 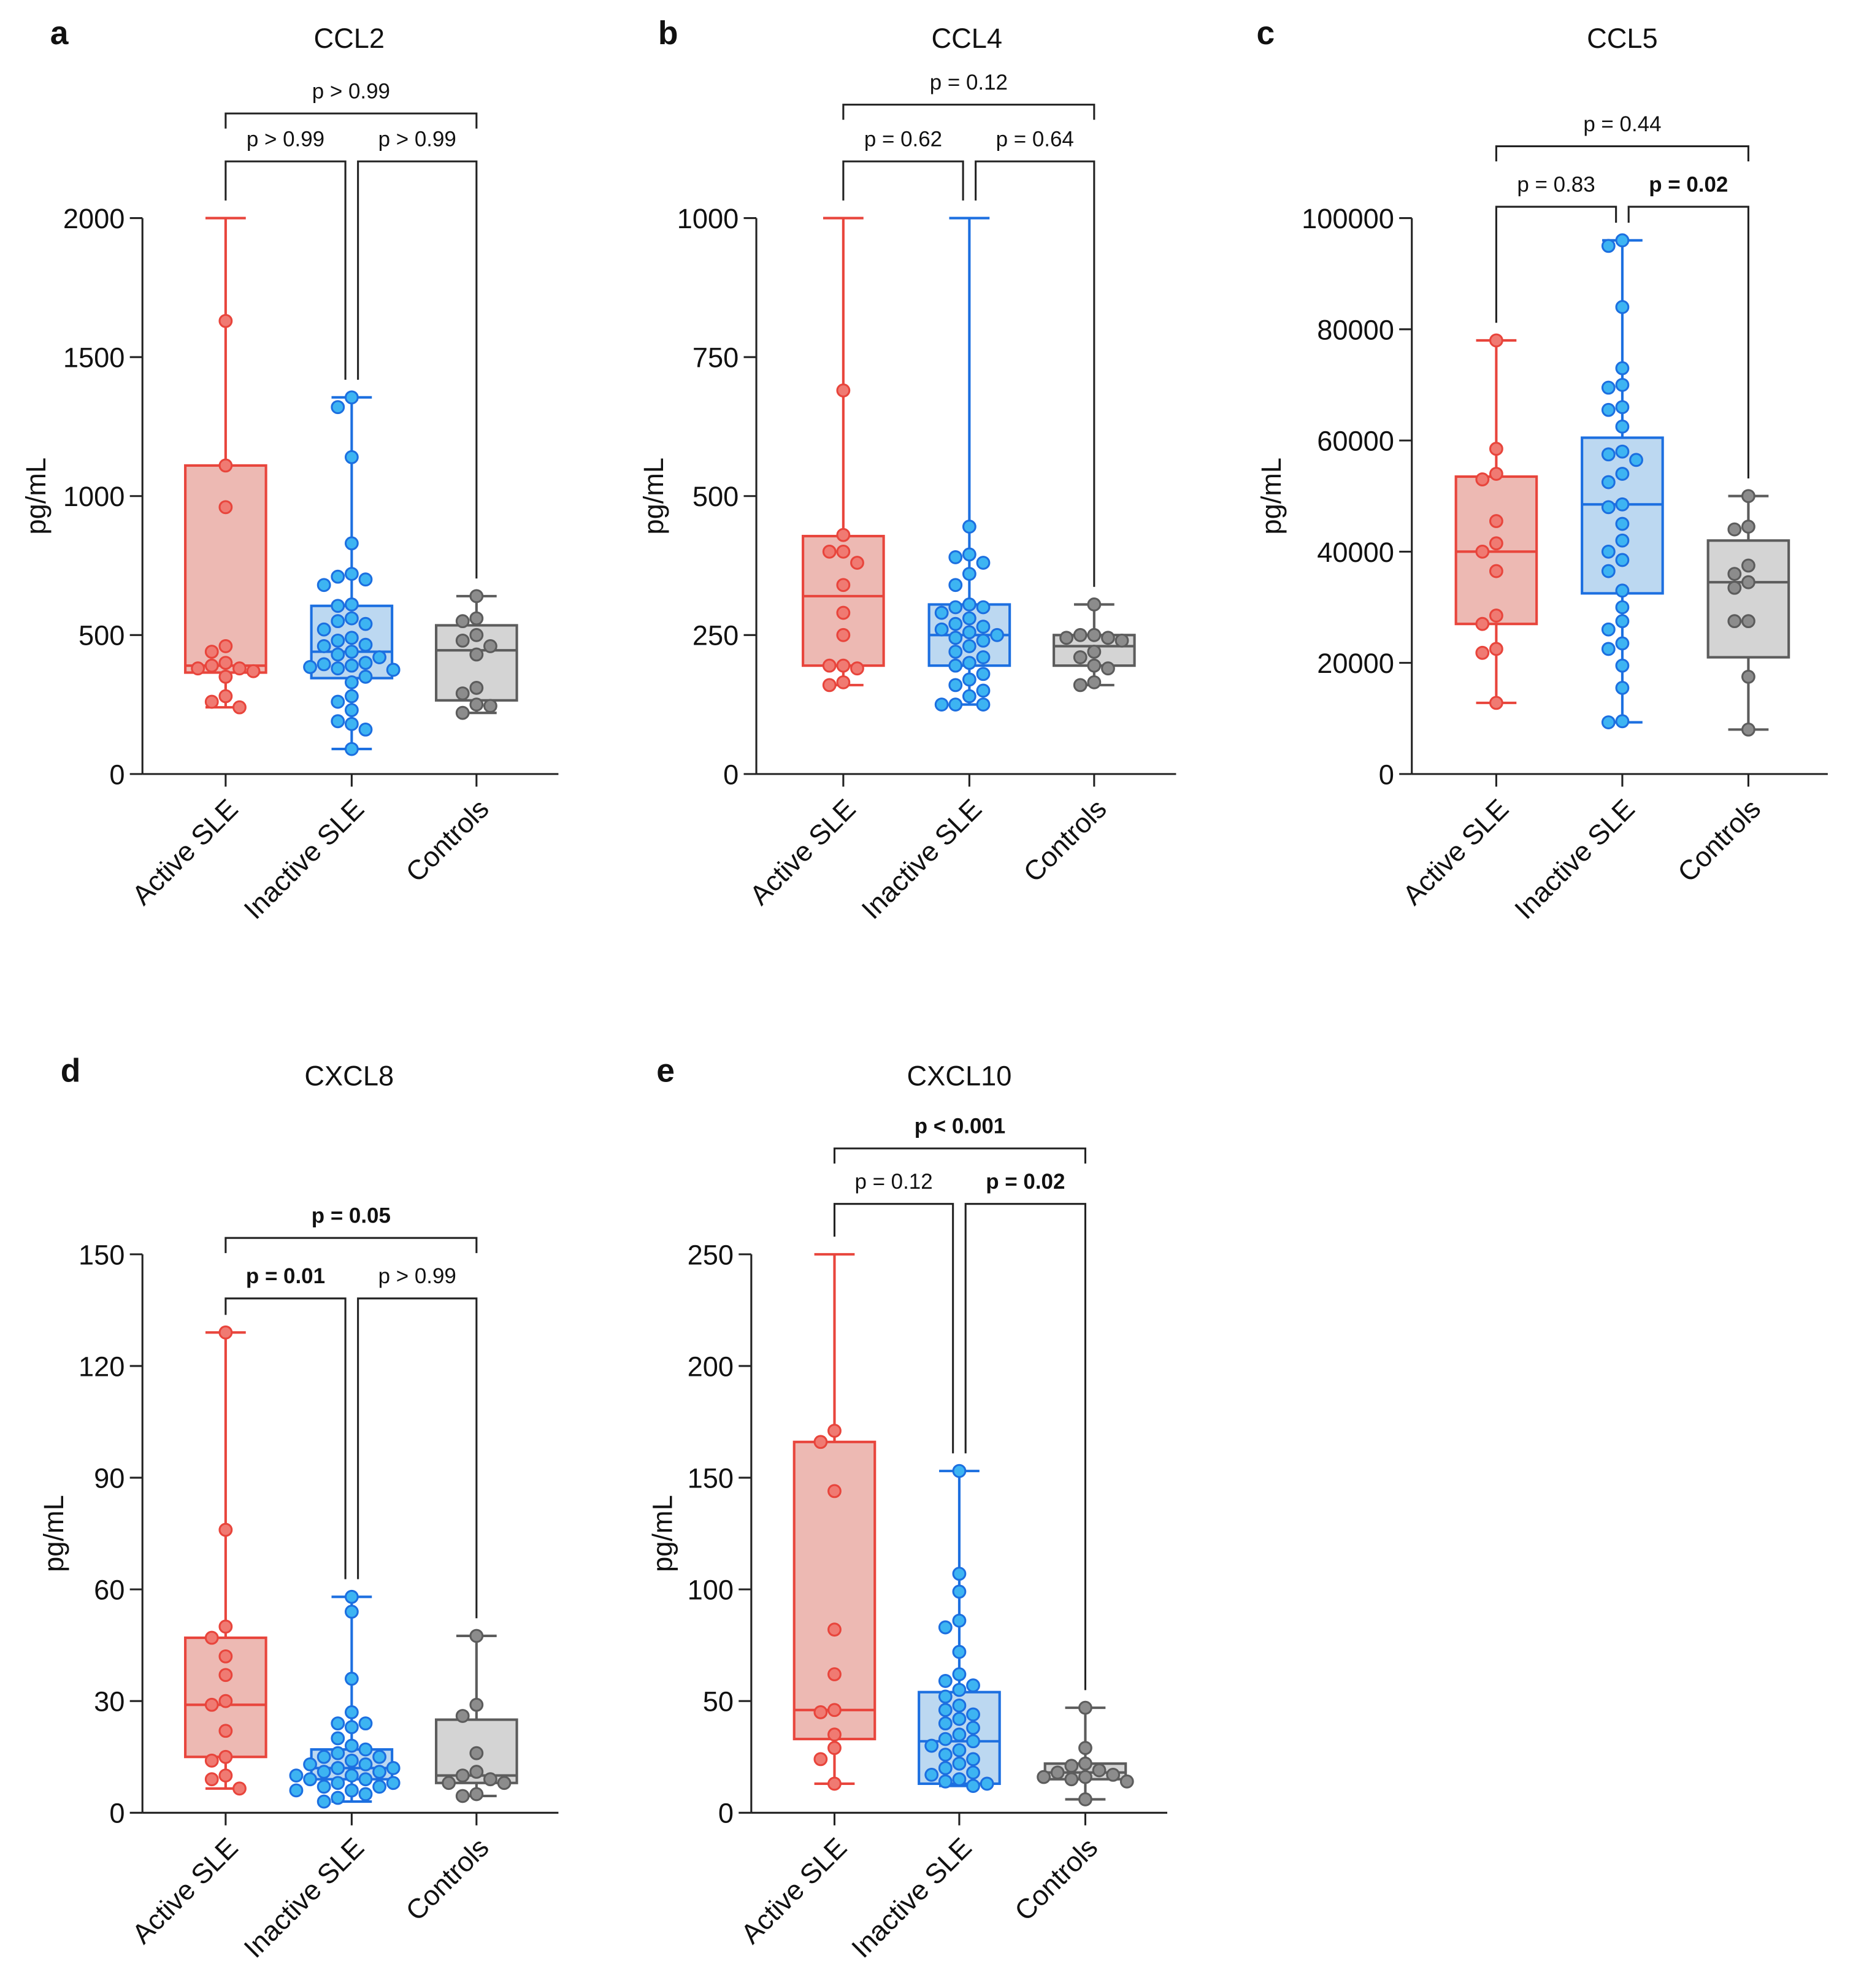 I want to click on chart-title: CXCL8, so click(x=349, y=1075).